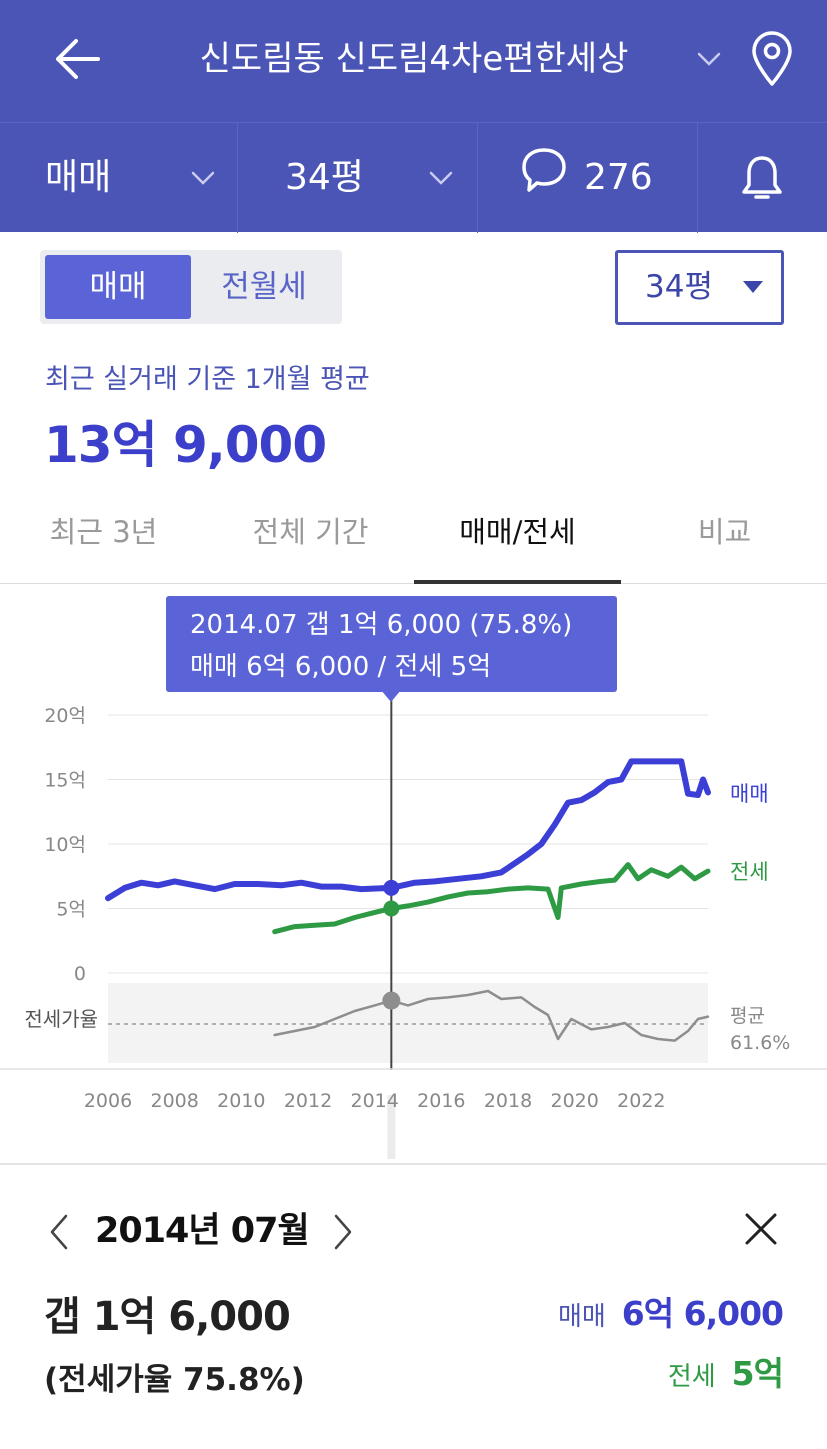 The height and width of the screenshot is (1449, 827). Describe the element at coordinates (108, 1101) in the screenshot. I see `x-tick-label: 2006` at that location.